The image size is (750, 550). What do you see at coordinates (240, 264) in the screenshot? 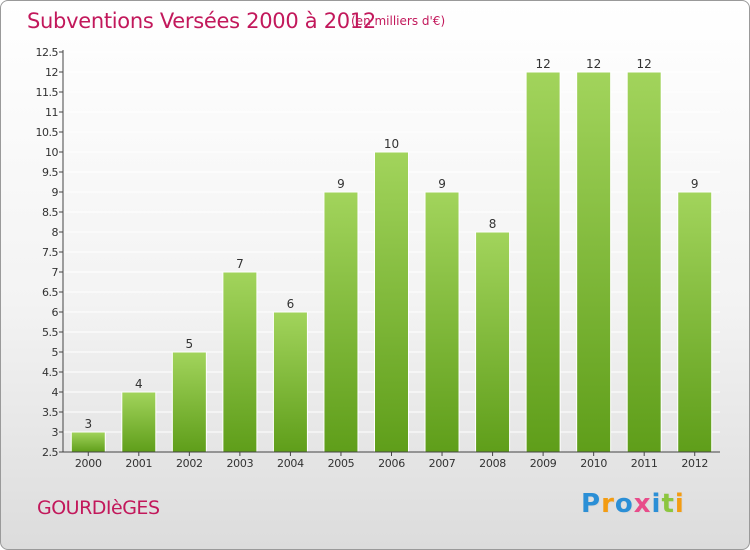
I see `bar-value-label: 7` at bounding box center [240, 264].